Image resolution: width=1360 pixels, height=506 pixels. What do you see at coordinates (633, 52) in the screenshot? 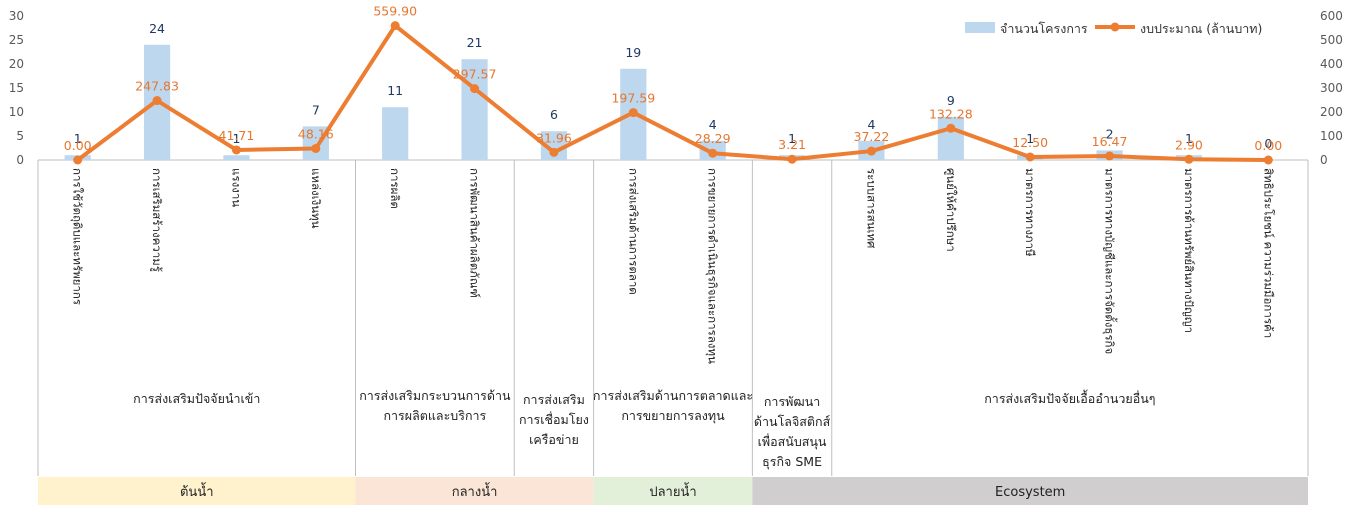
I see `bar-value-label: 19` at bounding box center [633, 52].